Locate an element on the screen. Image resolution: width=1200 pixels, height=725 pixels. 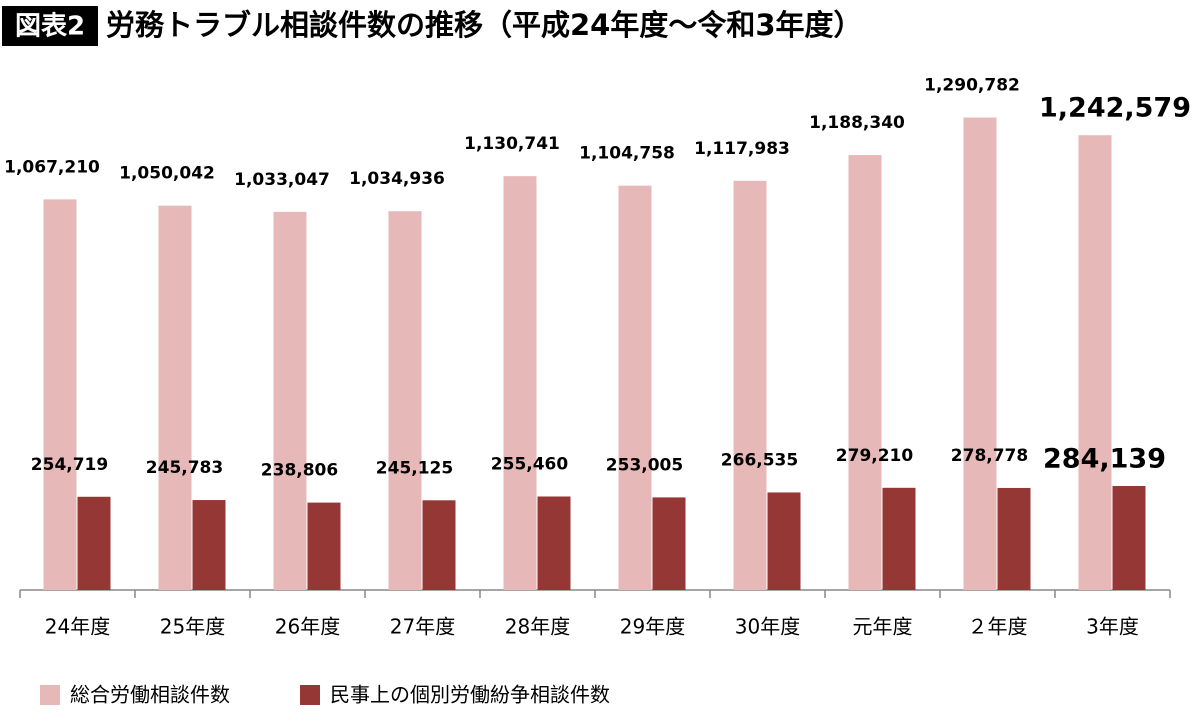
x-tick-label: 30年度 is located at coordinates (767, 627).